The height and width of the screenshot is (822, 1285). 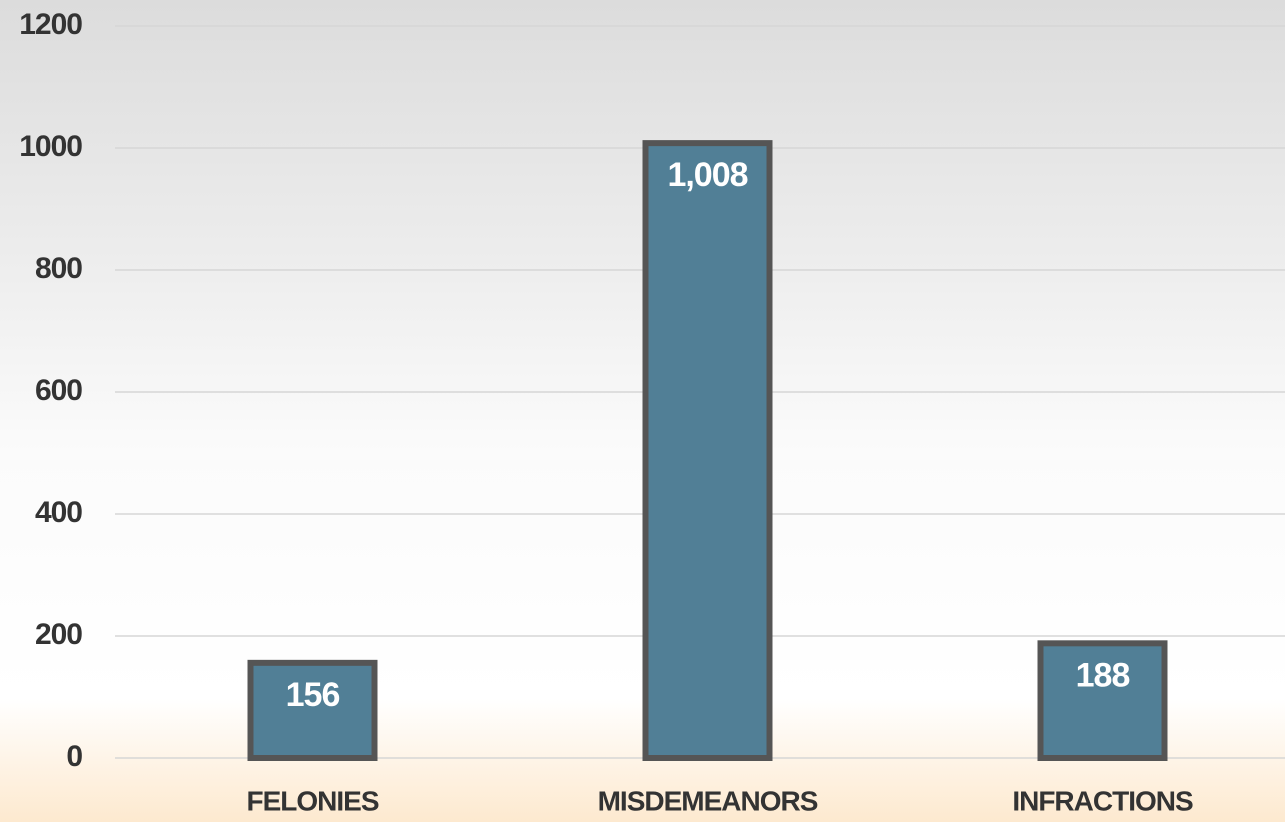 I want to click on y-tick-label: 800, so click(x=58, y=268).